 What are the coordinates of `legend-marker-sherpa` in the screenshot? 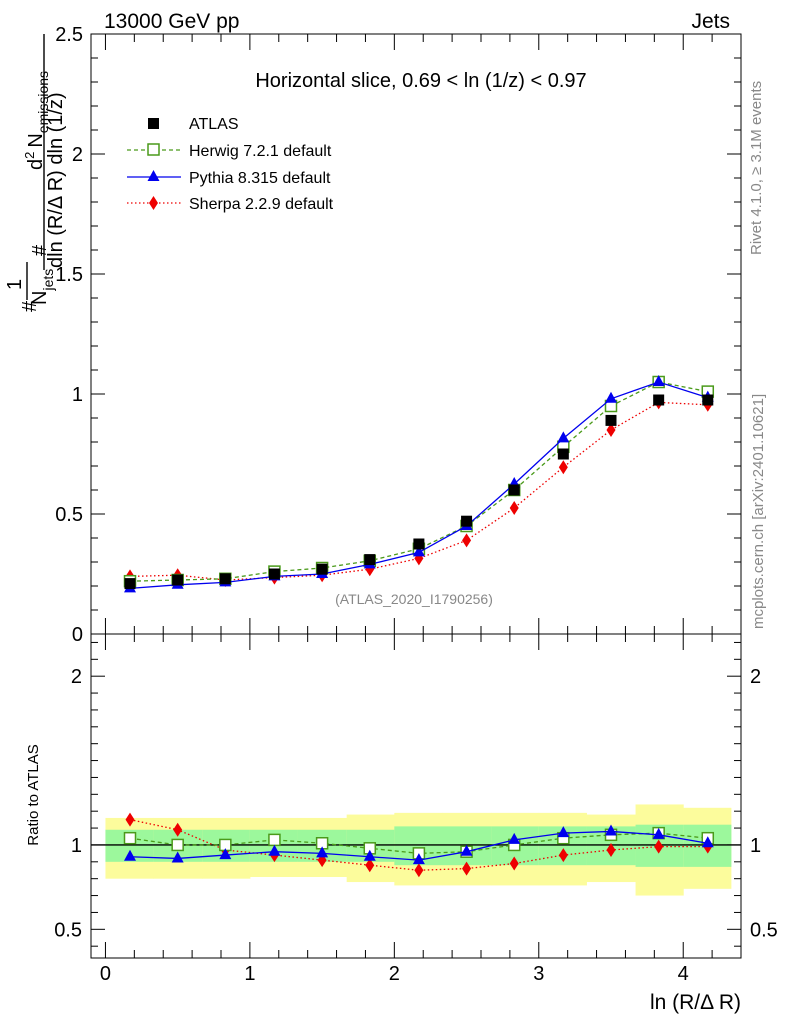 It's located at (153, 203).